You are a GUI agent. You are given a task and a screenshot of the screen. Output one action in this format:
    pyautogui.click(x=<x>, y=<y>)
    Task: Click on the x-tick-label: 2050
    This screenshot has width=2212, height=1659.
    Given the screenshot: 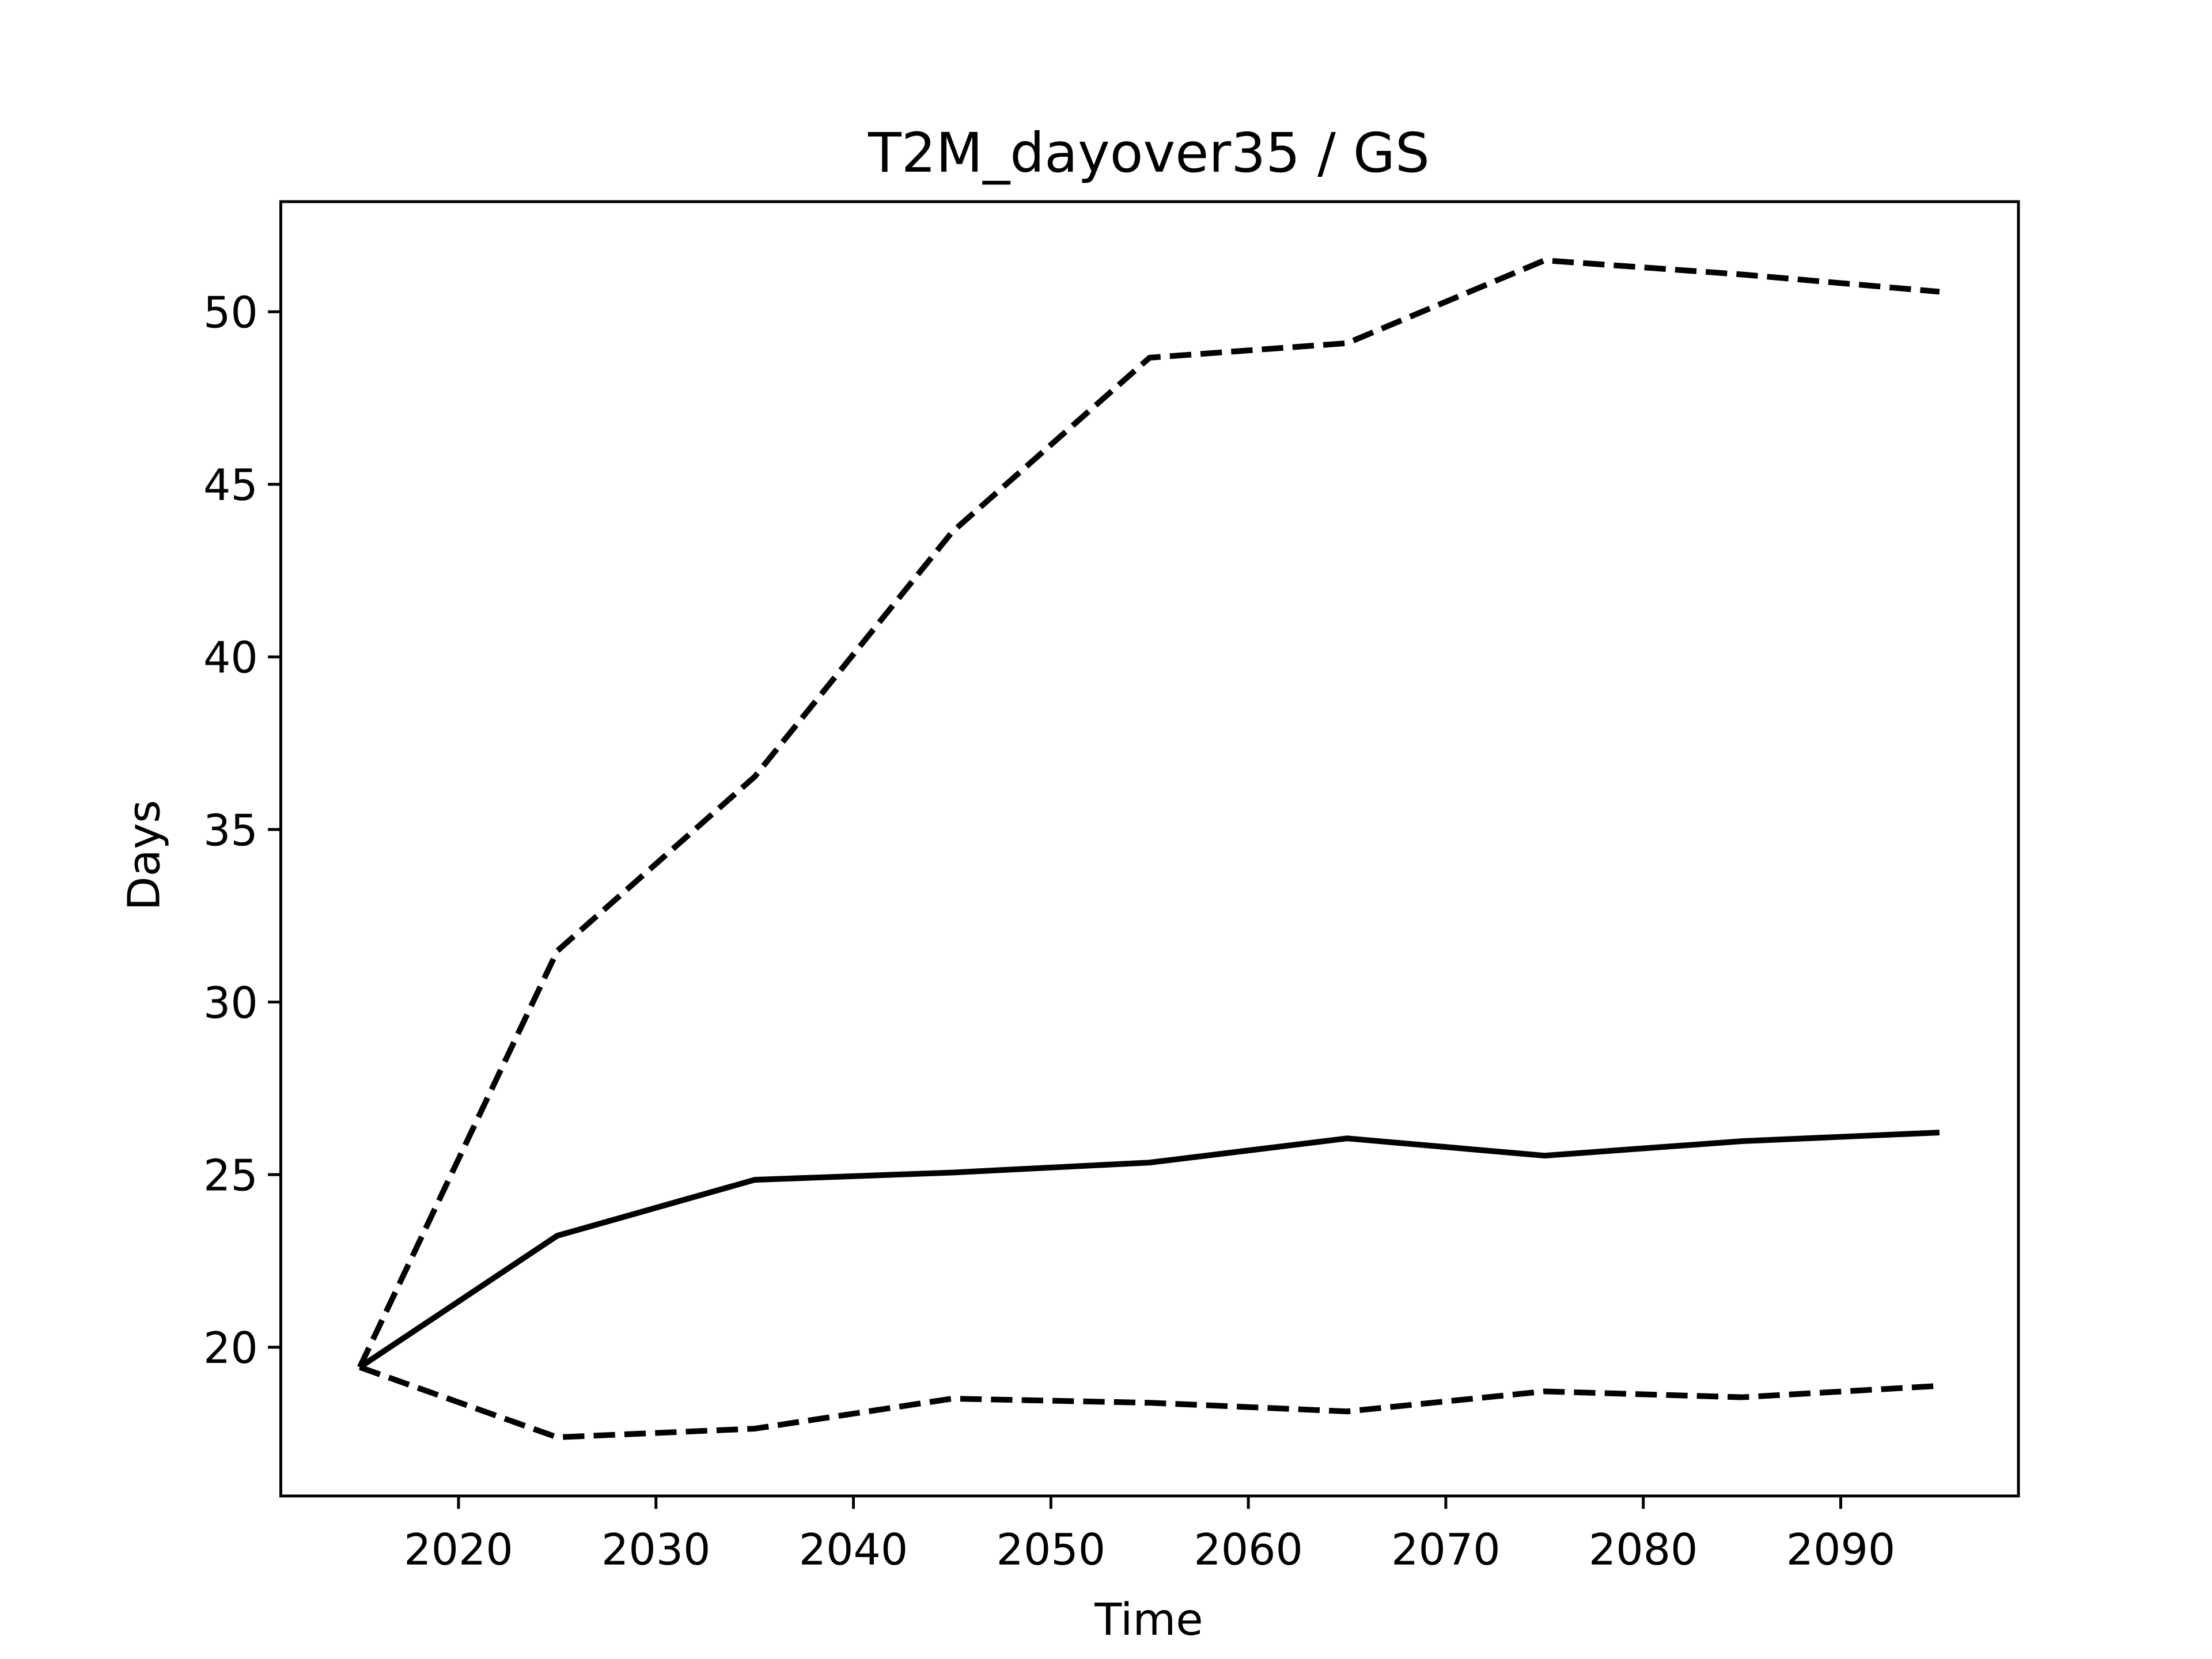 What is the action you would take?
    pyautogui.click(x=1051, y=1550)
    